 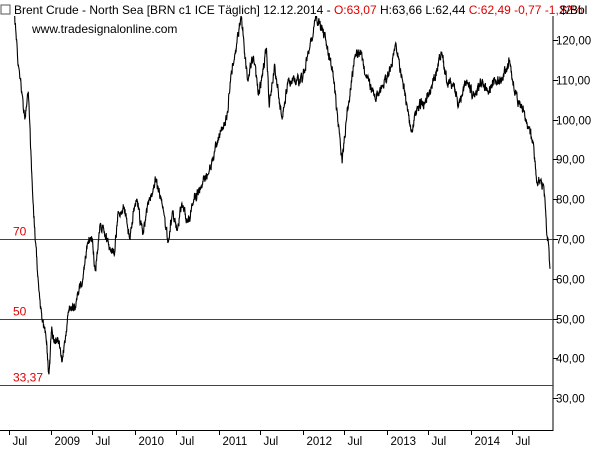 What do you see at coordinates (573, 10) in the screenshot?
I see `y-axis-unit: $/Bbl` at bounding box center [573, 10].